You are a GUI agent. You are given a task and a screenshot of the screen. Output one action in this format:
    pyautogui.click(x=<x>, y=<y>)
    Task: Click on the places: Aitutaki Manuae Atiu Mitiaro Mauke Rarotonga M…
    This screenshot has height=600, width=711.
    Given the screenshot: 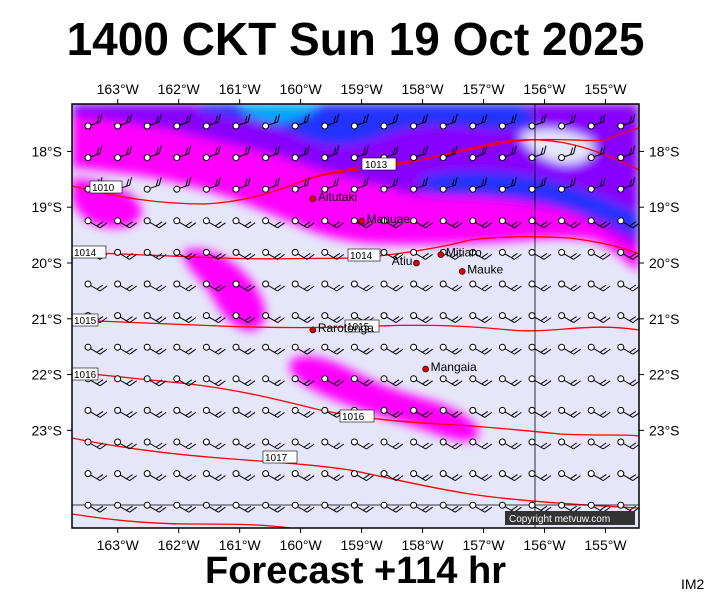 What is the action you would take?
    pyautogui.click(x=406, y=282)
    